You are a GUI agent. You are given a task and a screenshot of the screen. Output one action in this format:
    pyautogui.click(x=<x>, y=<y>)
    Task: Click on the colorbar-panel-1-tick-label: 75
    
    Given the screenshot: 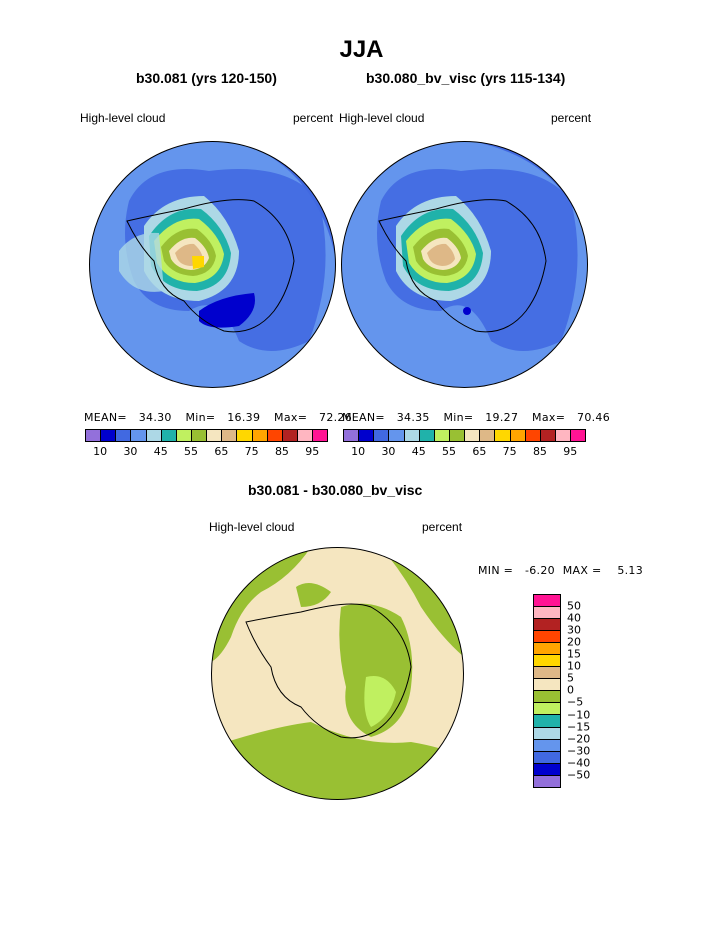 What is the action you would take?
    pyautogui.click(x=251, y=451)
    